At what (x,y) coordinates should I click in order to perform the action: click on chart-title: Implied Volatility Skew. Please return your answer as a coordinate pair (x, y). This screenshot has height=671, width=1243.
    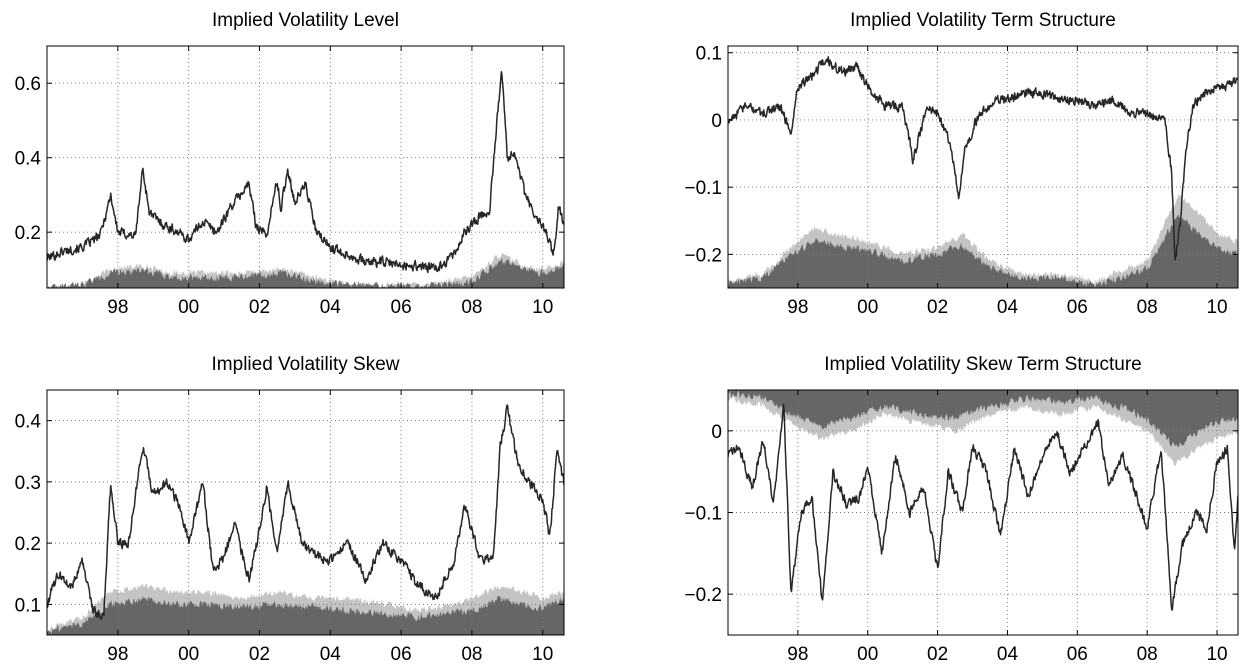
    Looking at the image, I should click on (306, 364).